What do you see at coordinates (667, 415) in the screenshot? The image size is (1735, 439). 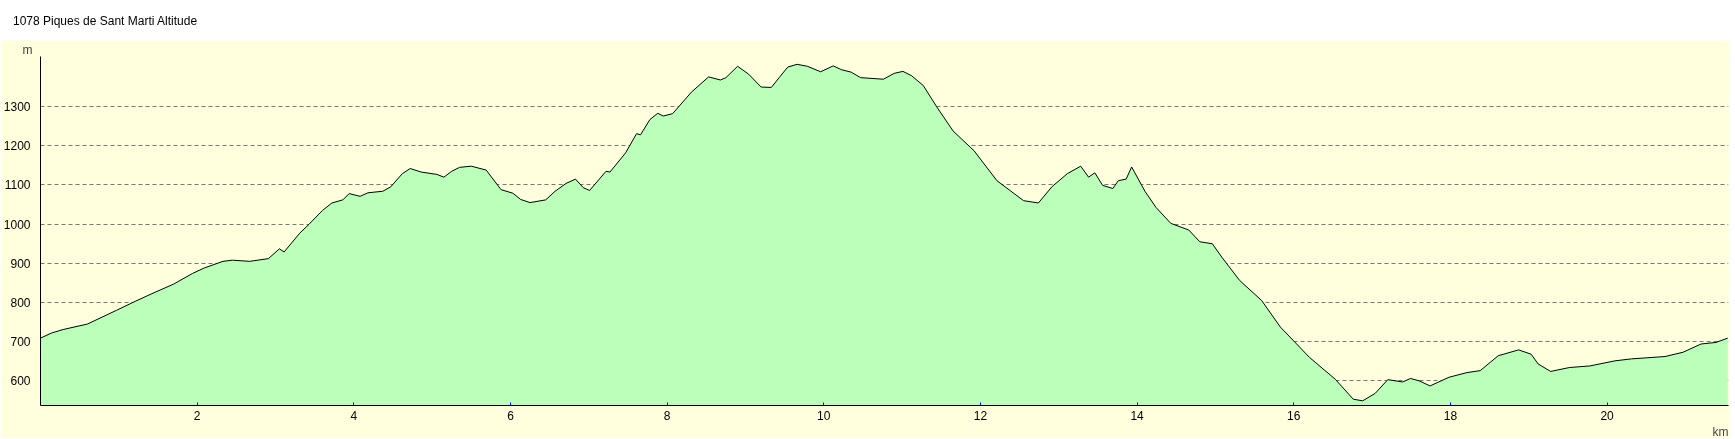 I see `x-tick-label: 8` at bounding box center [667, 415].